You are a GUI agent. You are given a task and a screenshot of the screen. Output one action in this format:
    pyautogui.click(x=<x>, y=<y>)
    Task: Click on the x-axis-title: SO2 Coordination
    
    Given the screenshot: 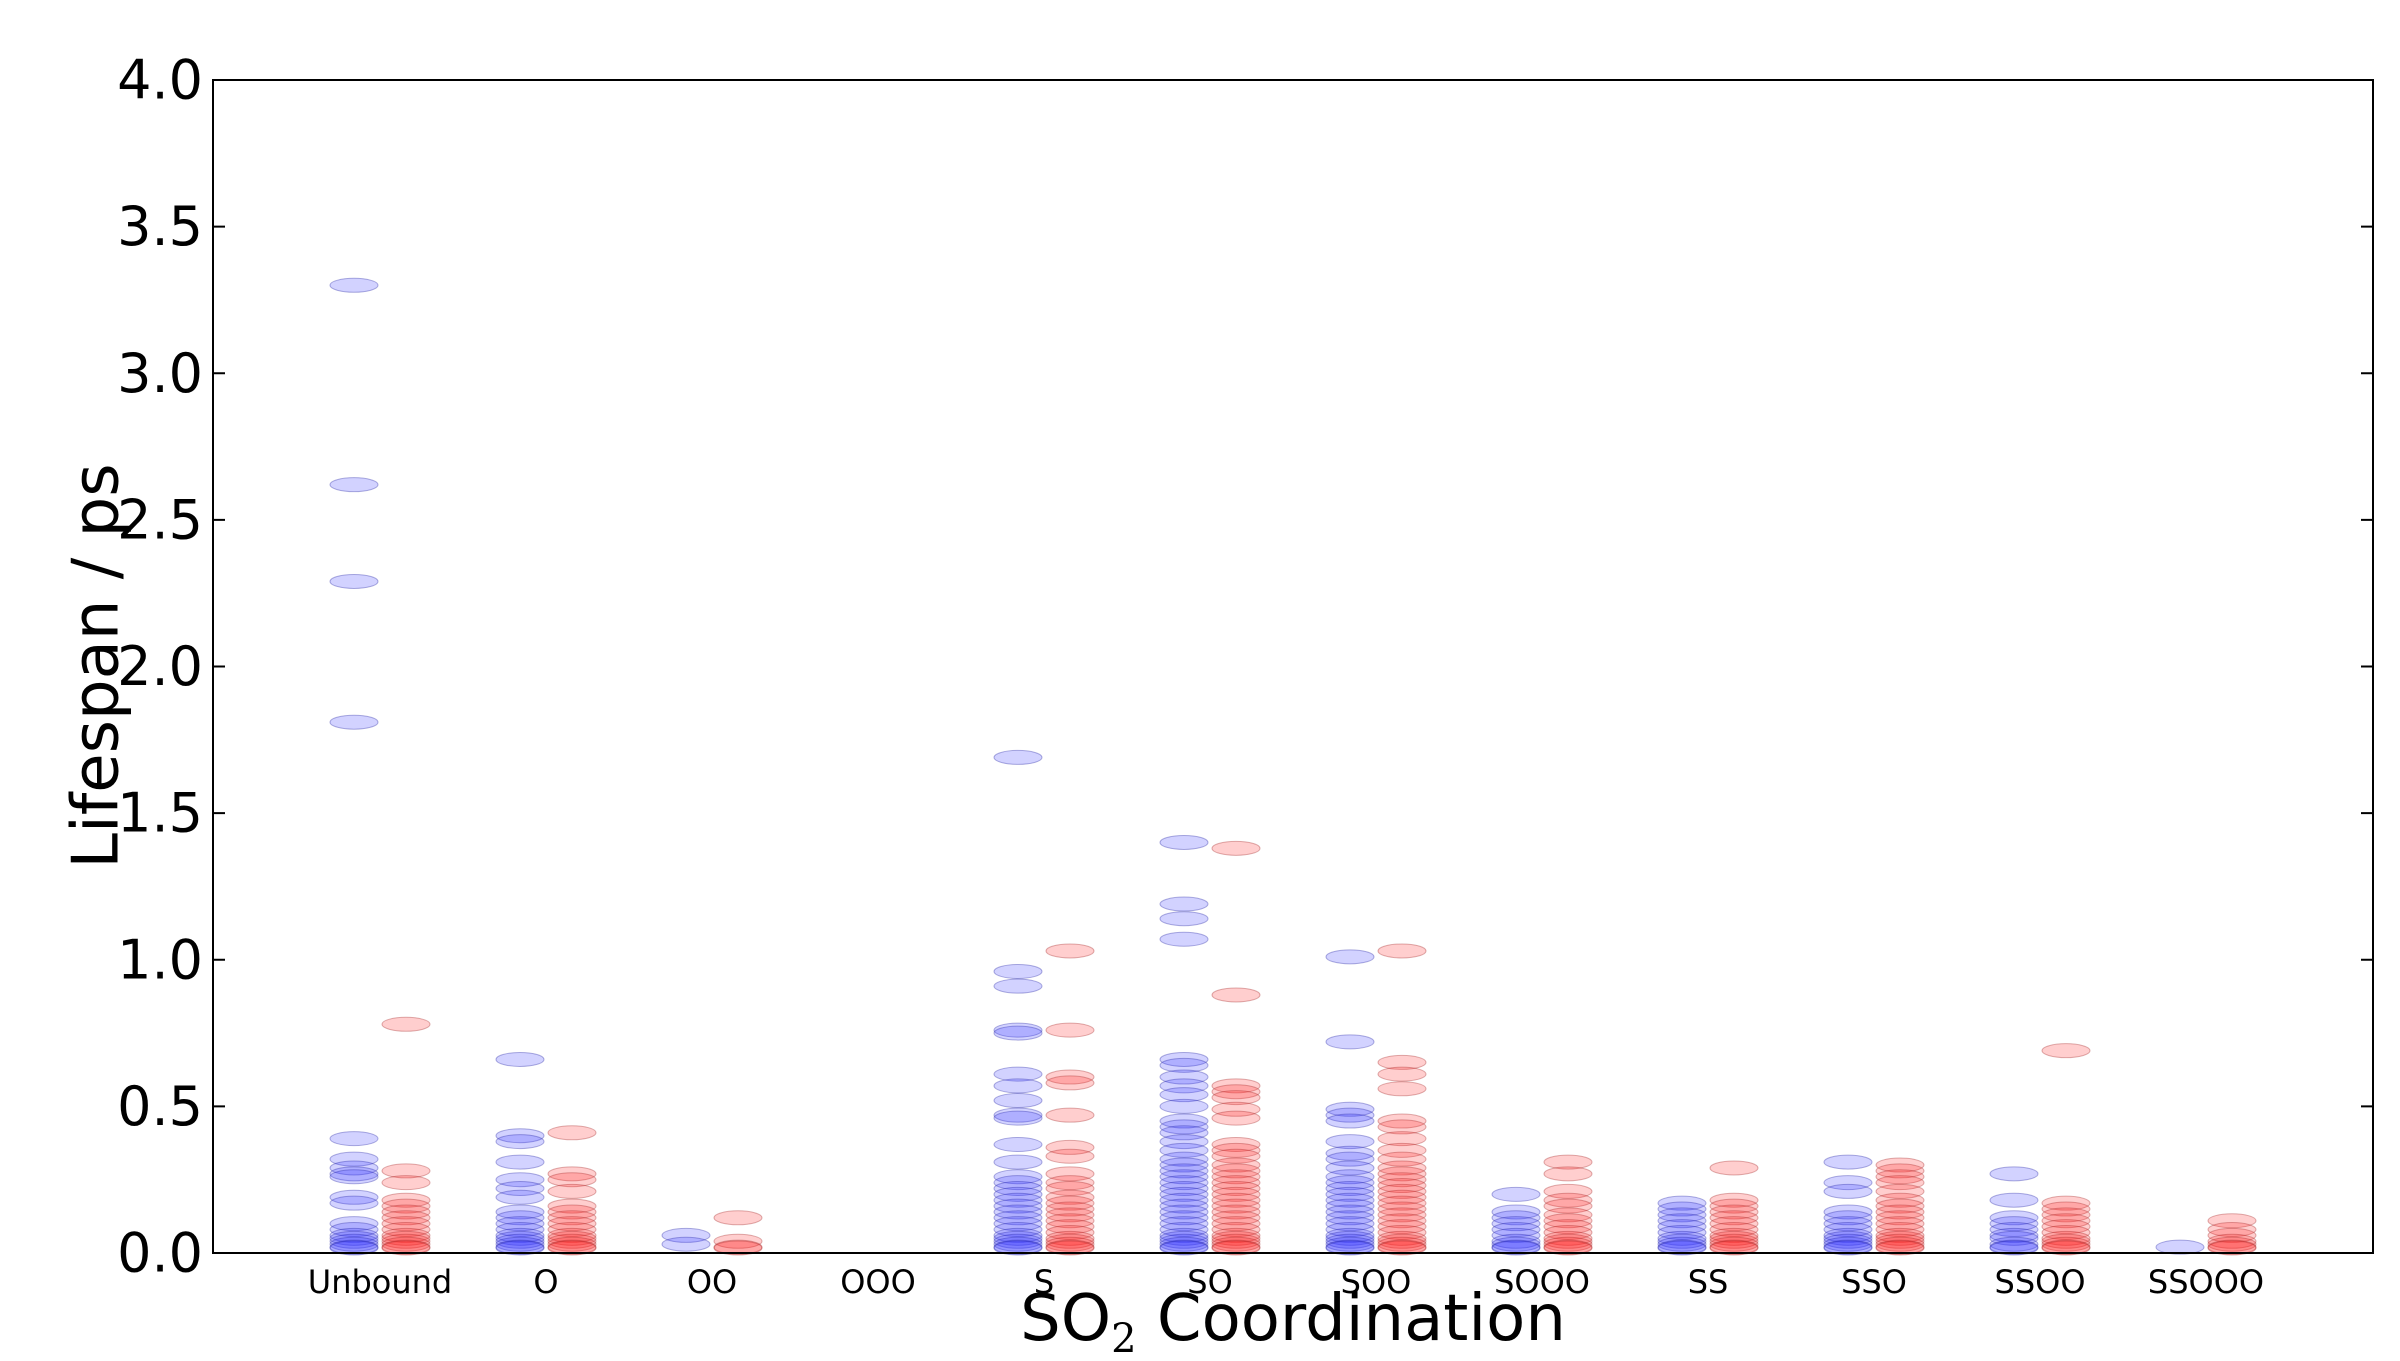 What is the action you would take?
    pyautogui.click(x=1293, y=1321)
    